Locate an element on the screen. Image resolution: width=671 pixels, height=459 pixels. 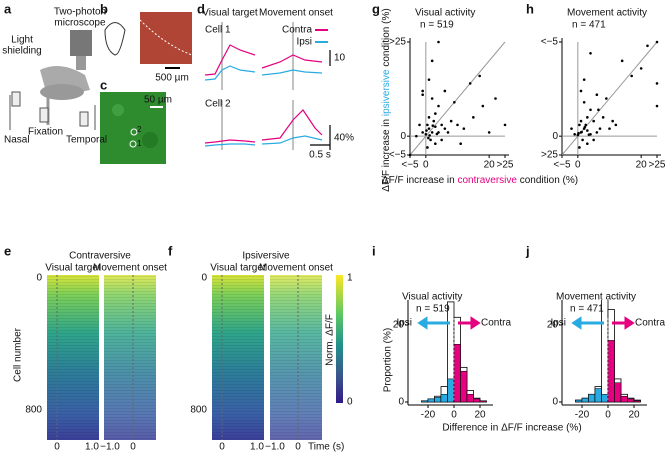
label: Contra is located at coordinates (650, 323).